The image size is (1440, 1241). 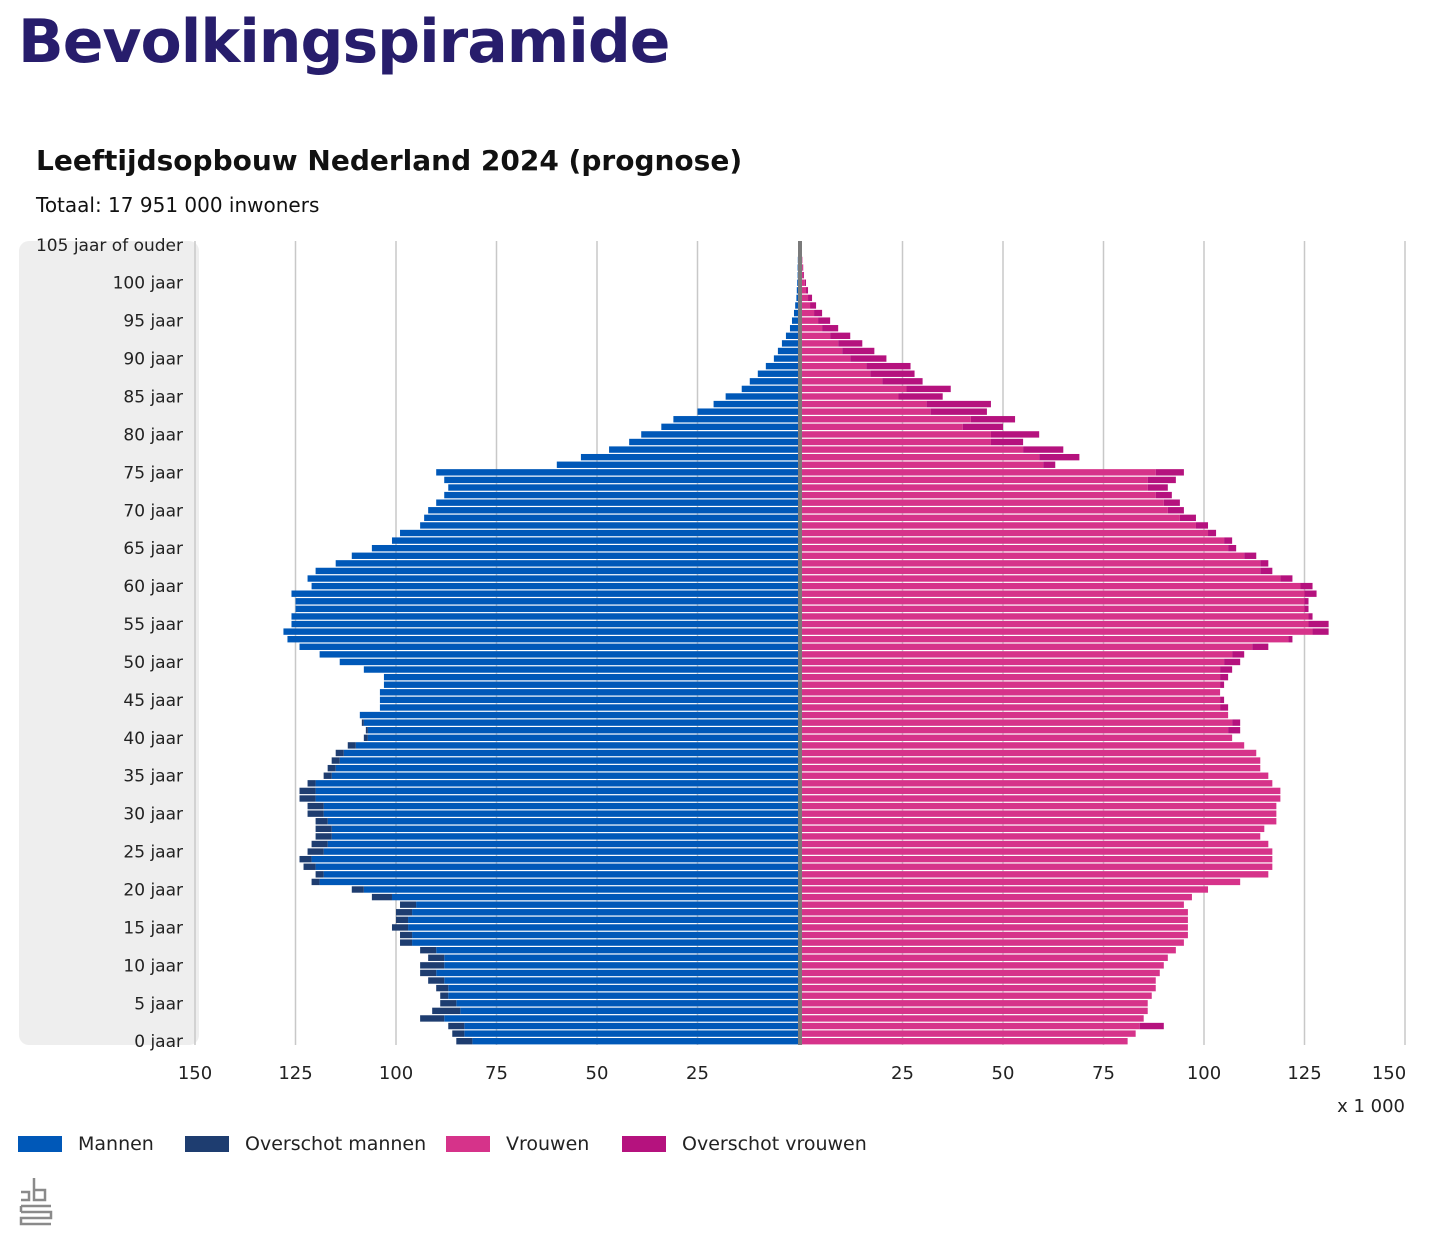 What do you see at coordinates (153, 360) in the screenshot?
I see `age-tick-label: 90 jaar` at bounding box center [153, 360].